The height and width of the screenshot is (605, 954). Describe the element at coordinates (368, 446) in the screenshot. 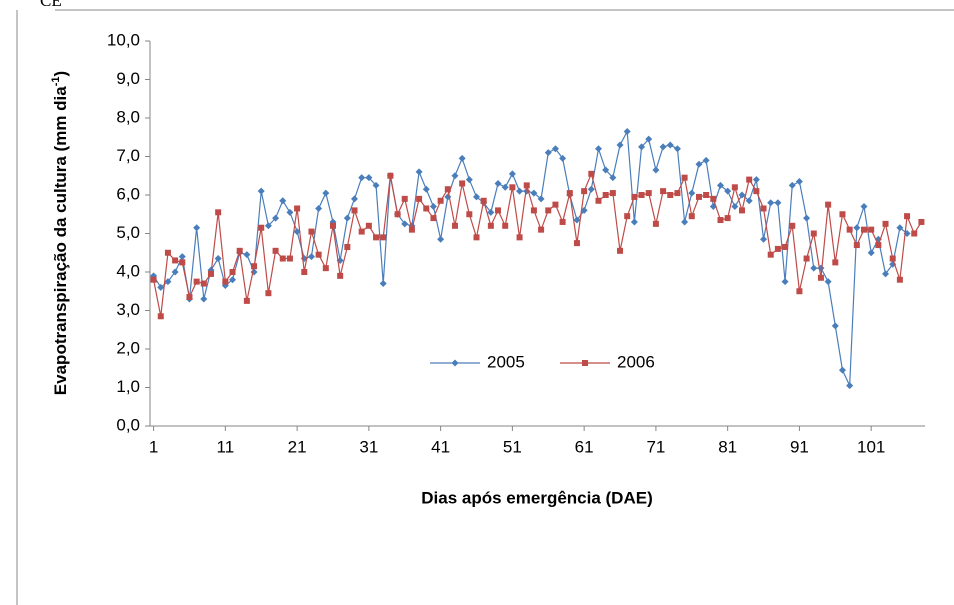

I see `x-tick-label: 31` at that location.